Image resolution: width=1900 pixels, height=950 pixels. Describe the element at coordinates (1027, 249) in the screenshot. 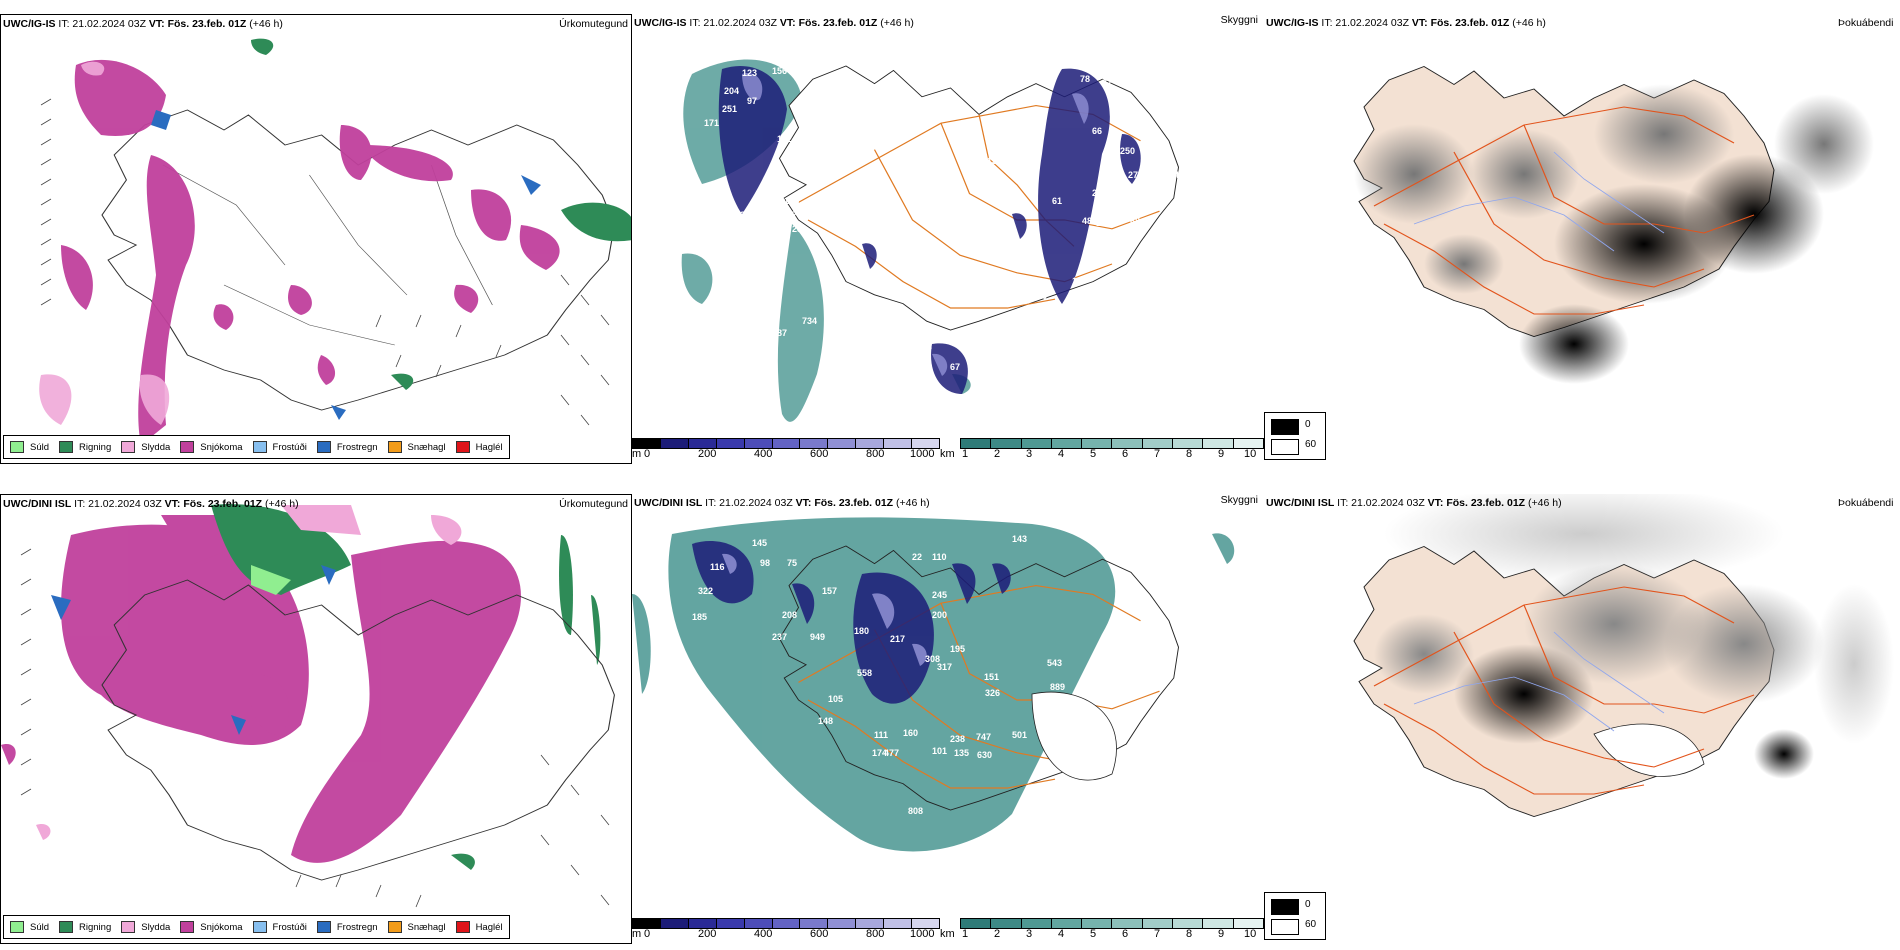

I see `visibility-value-label: 23` at that location.